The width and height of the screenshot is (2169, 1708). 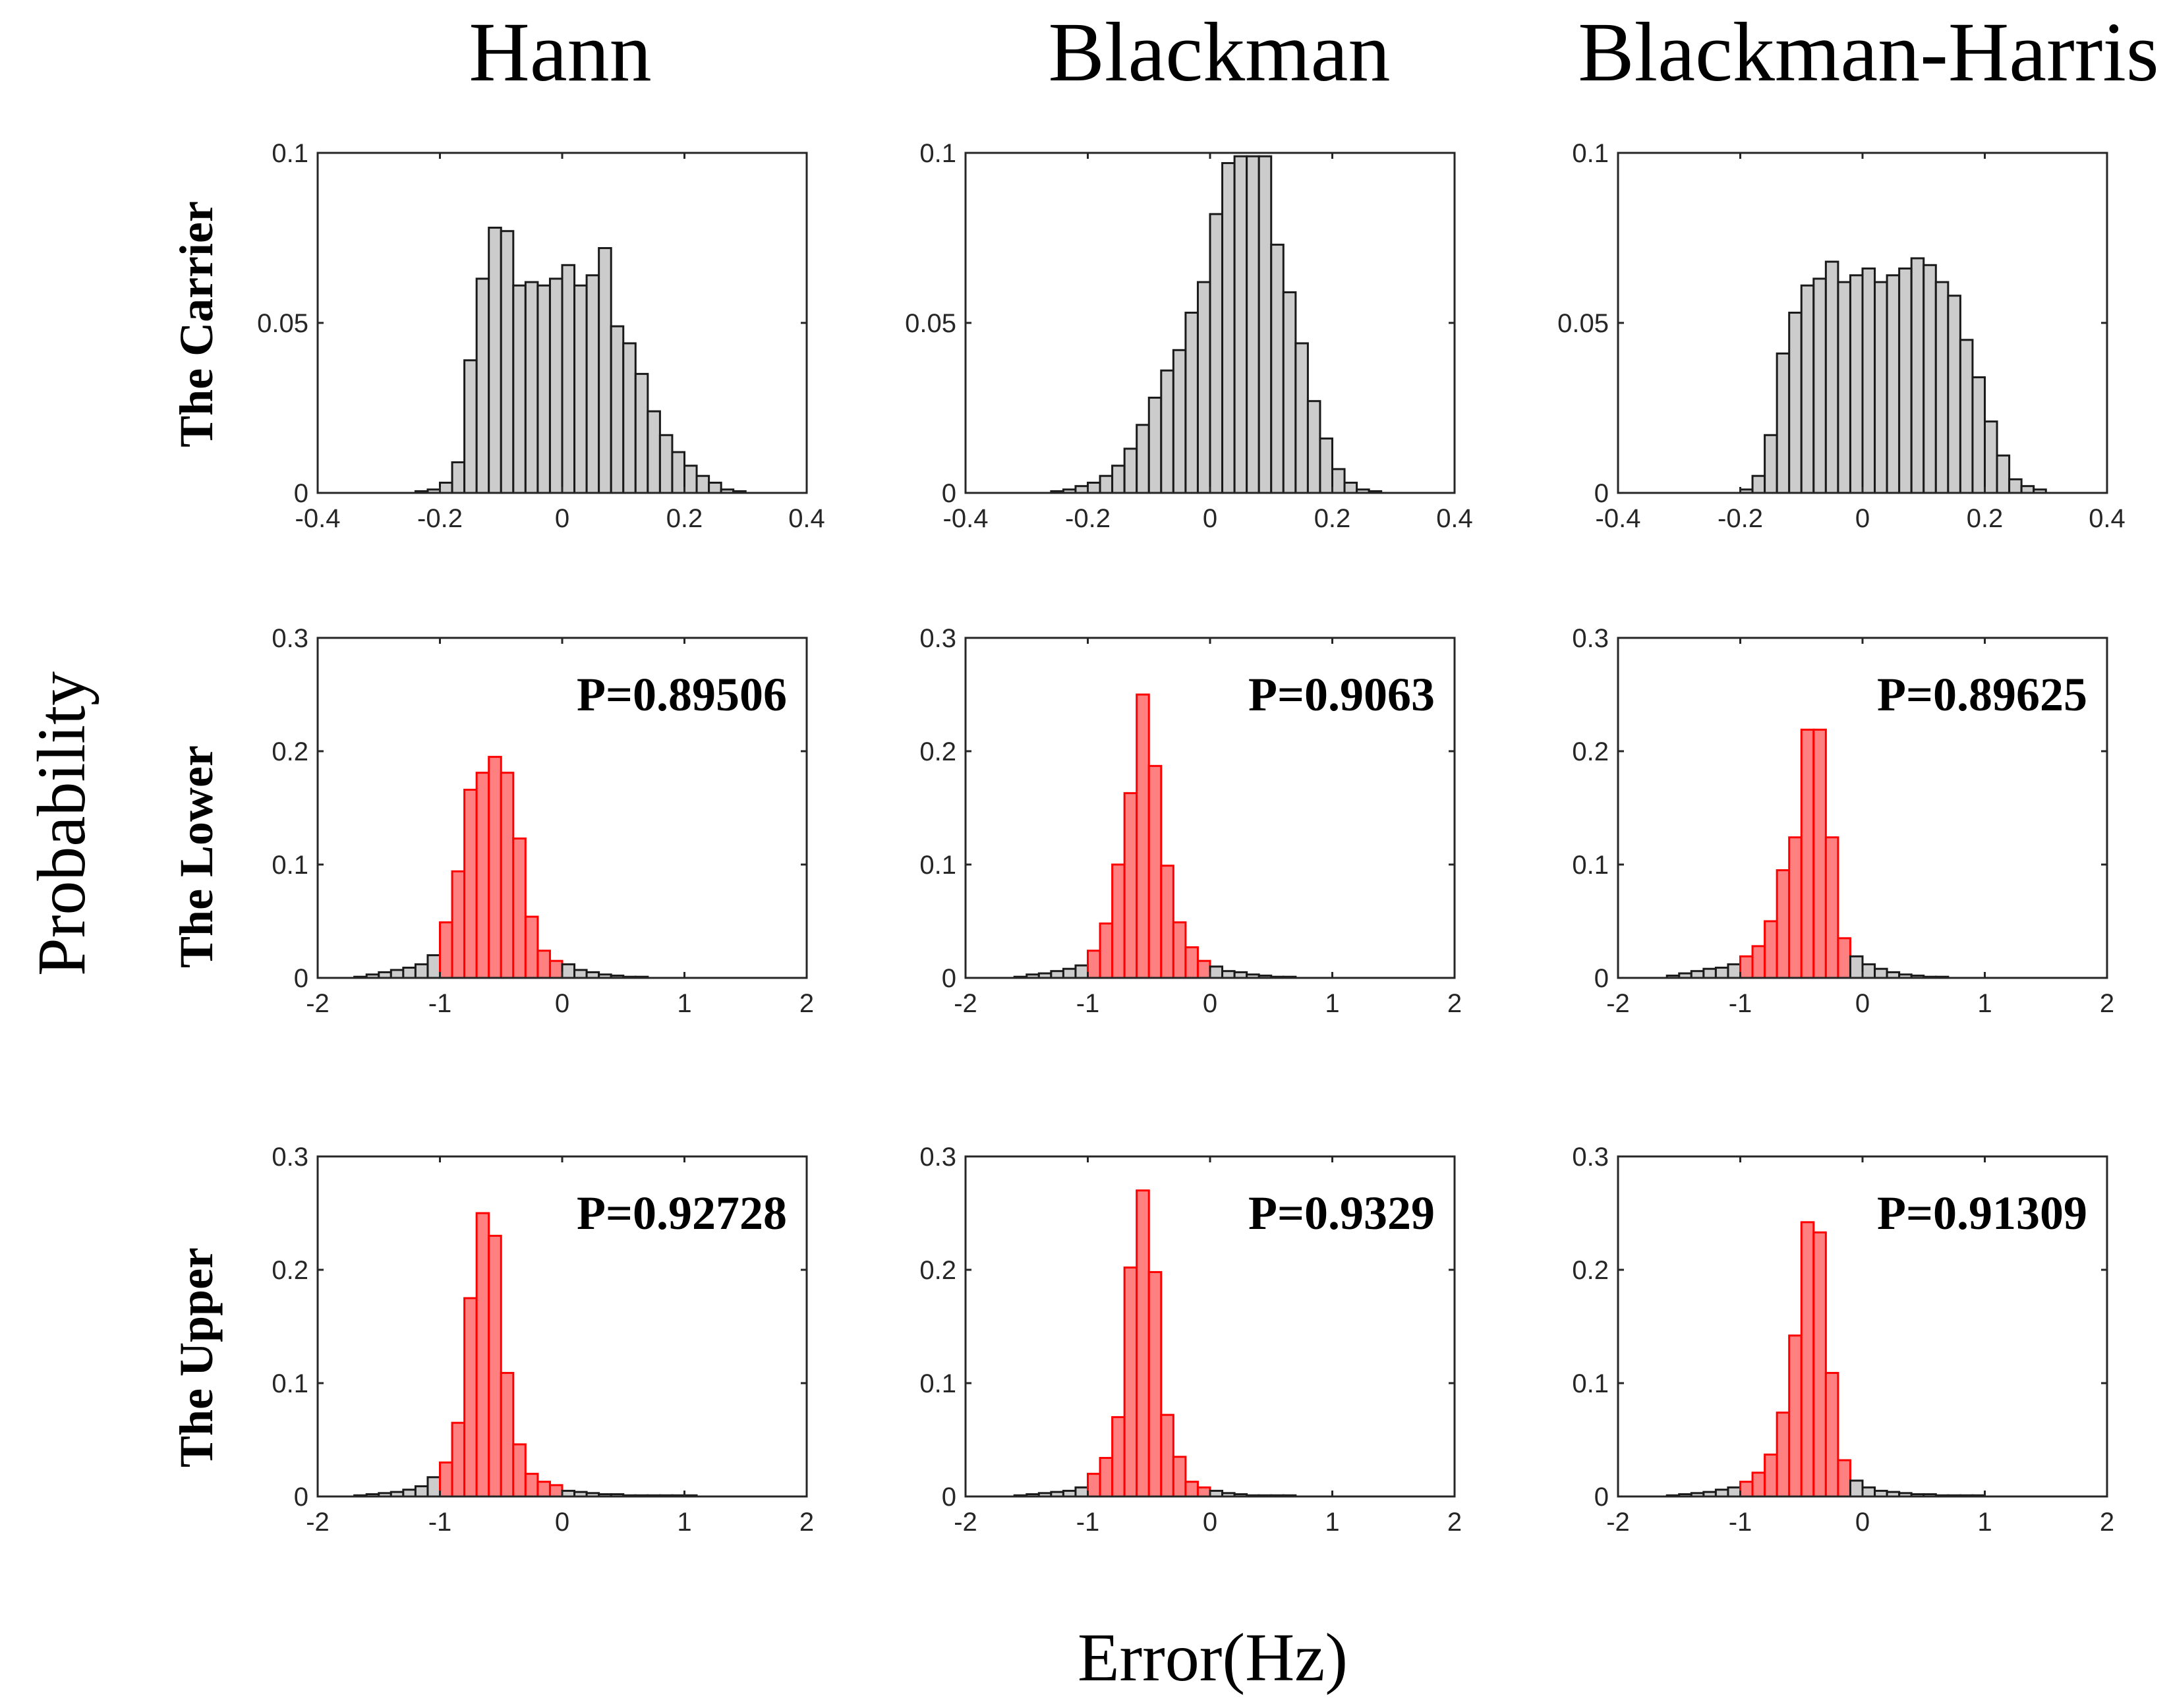 What do you see at coordinates (196, 856) in the screenshot?
I see `row-label-lower: The Lower` at bounding box center [196, 856].